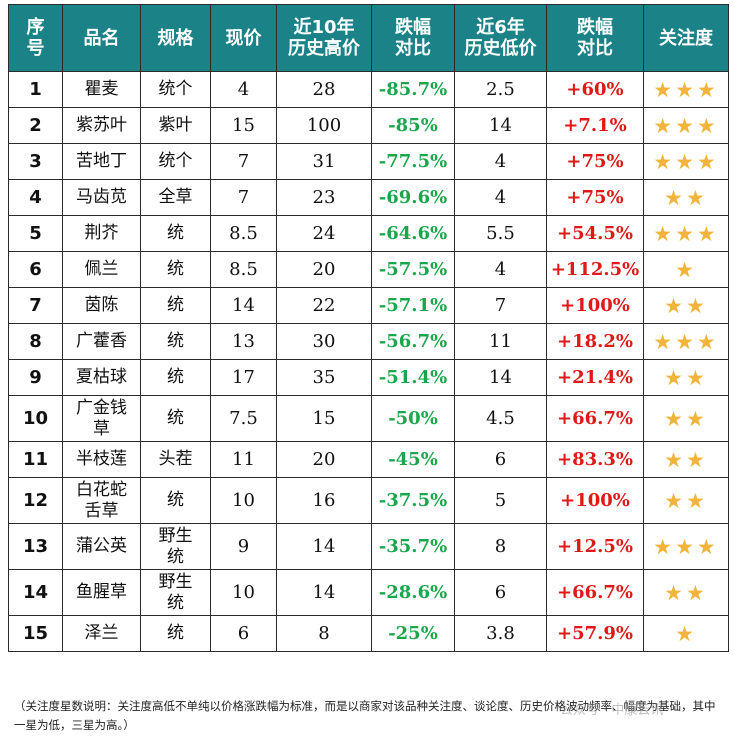 This screenshot has width=738, height=746. What do you see at coordinates (413, 418) in the screenshot?
I see `cell-drop: -50%` at bounding box center [413, 418].